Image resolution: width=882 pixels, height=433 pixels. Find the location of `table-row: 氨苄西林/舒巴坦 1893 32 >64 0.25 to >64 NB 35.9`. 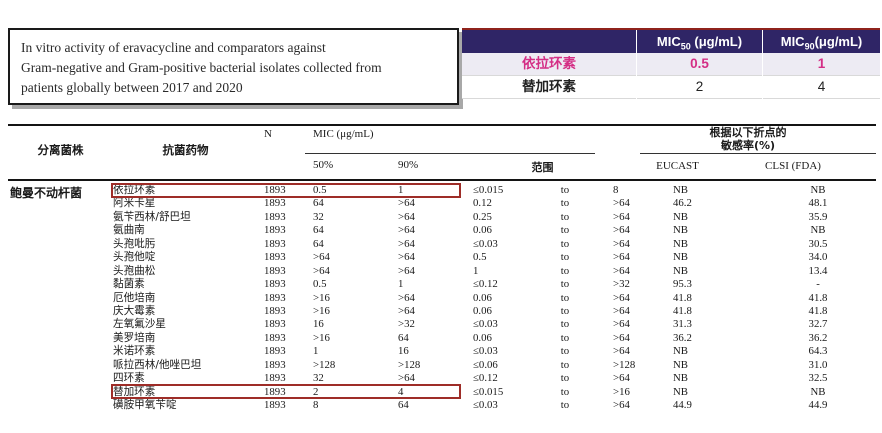

table-row: 氨苄西林/舒巴坦 1893 32 >64 0.25 to >64 NB 35.9 is located at coordinates (442, 217).